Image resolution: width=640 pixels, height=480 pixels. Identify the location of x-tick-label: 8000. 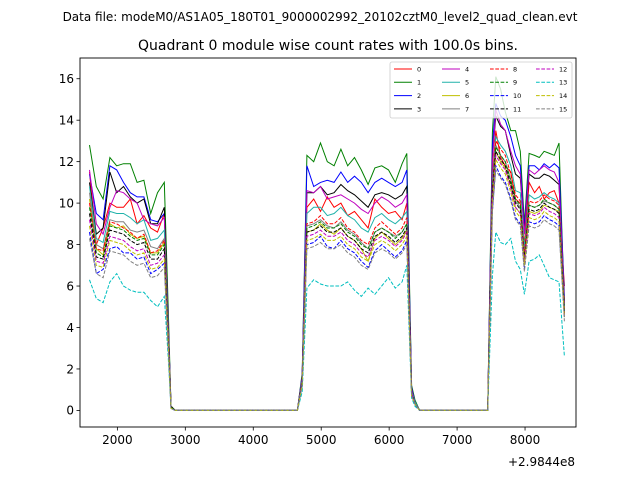
(525, 440).